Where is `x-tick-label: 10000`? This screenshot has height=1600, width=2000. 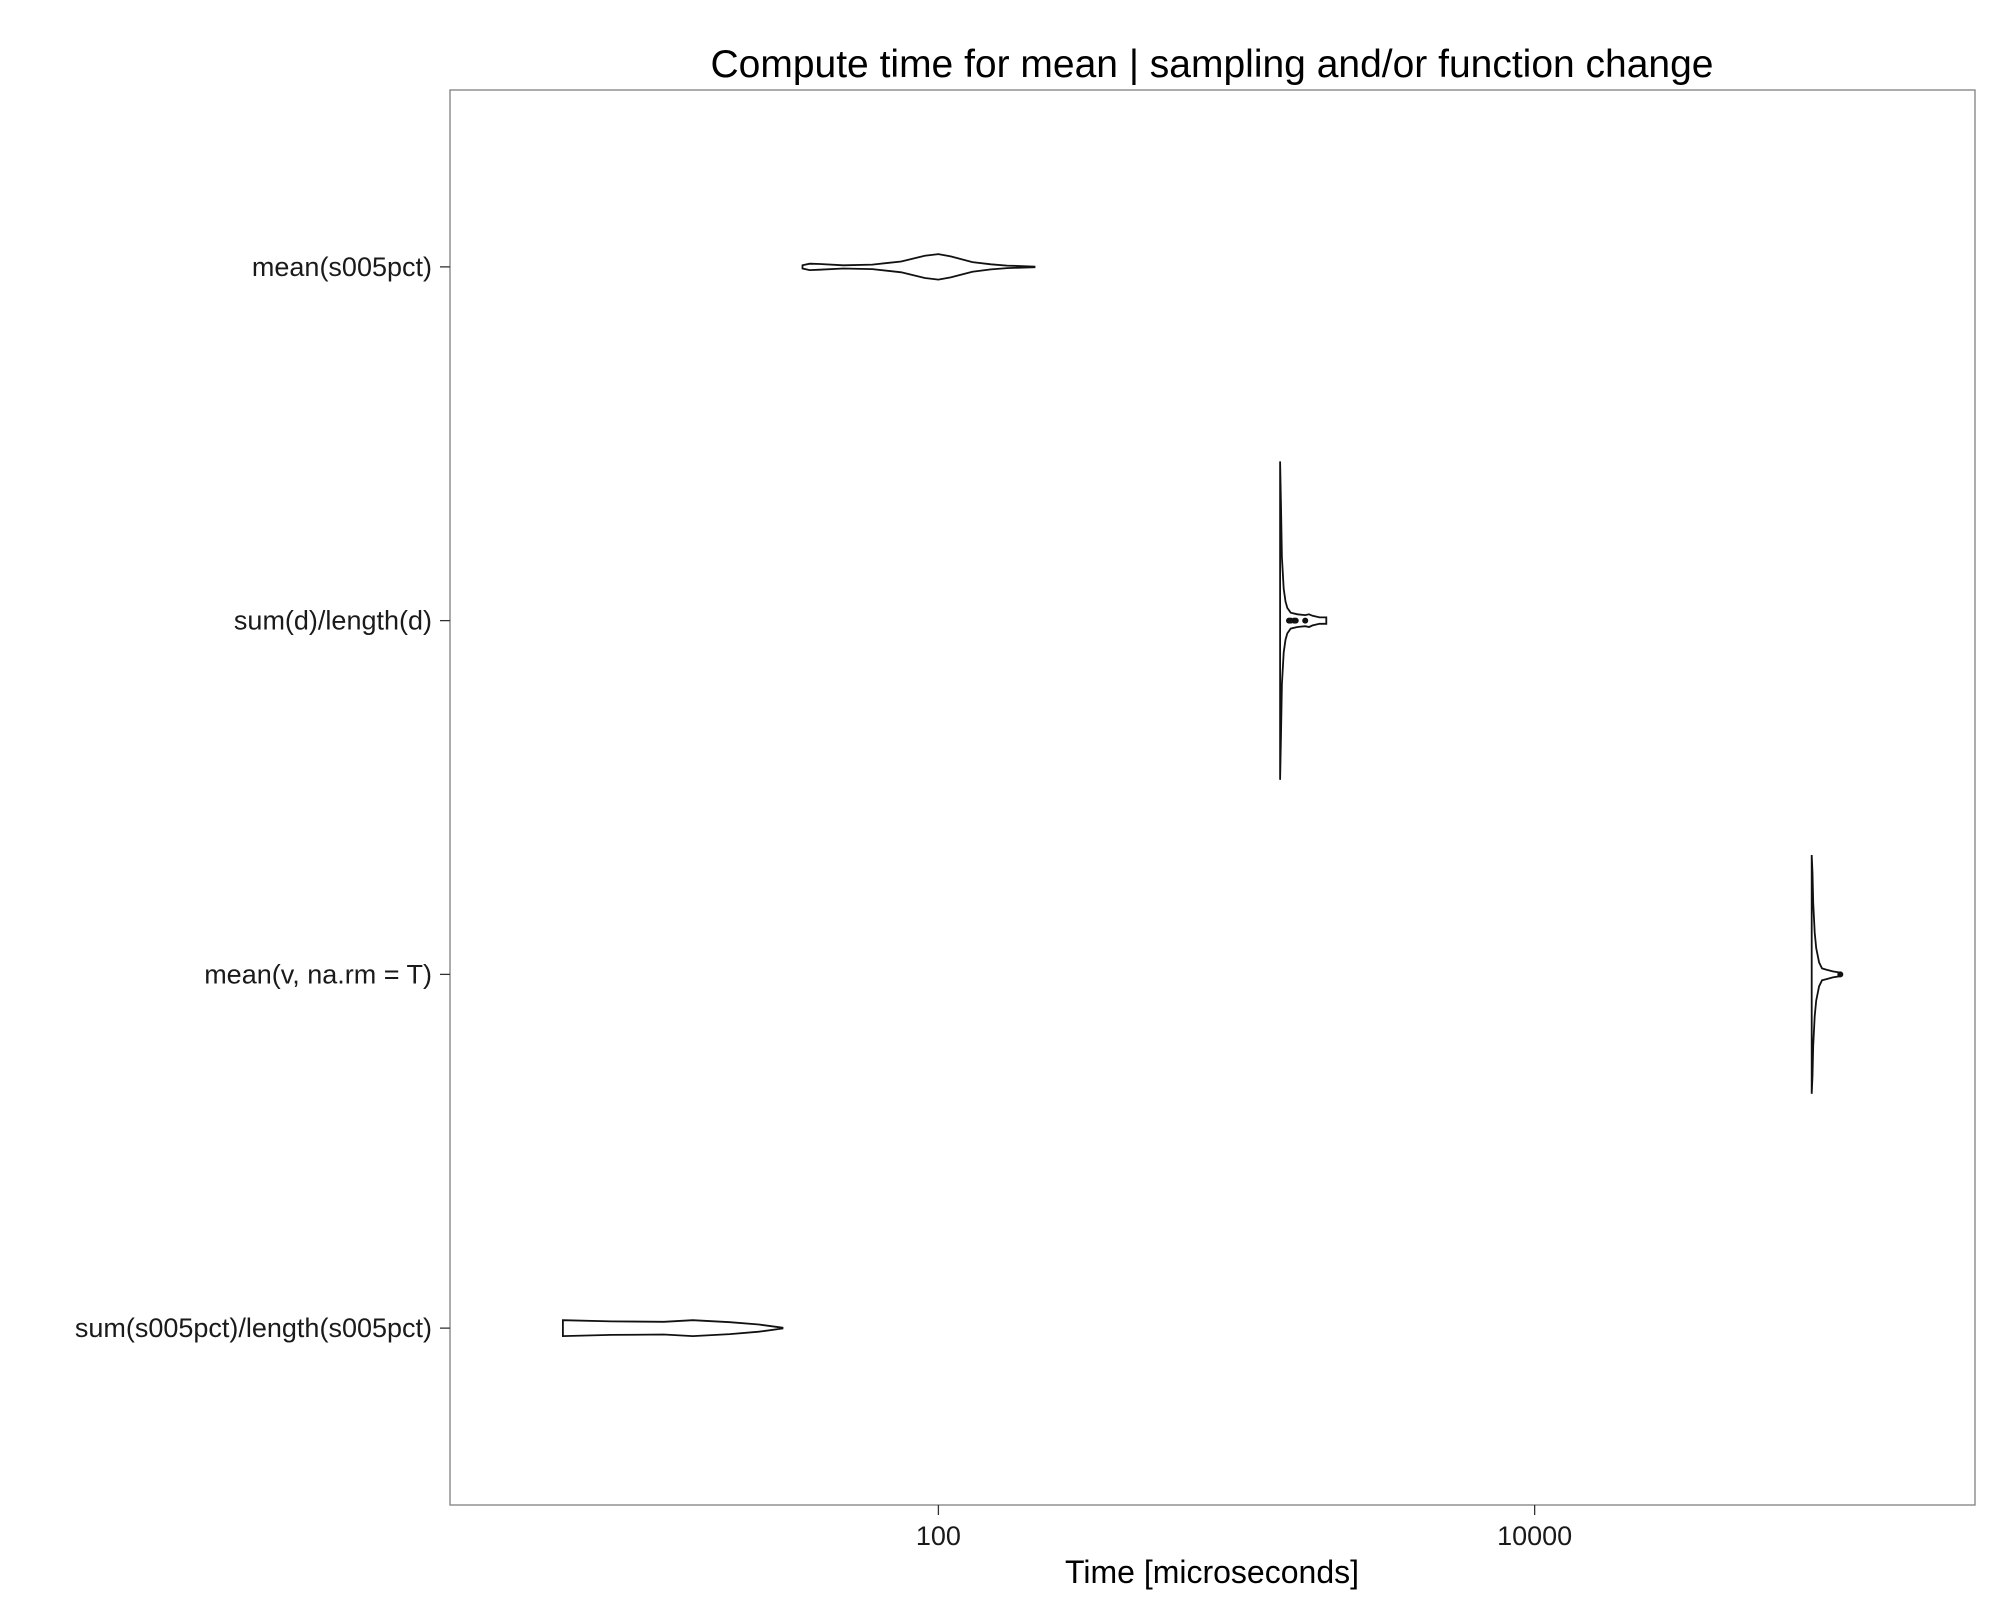
x-tick-label: 10000 is located at coordinates (1534, 1536).